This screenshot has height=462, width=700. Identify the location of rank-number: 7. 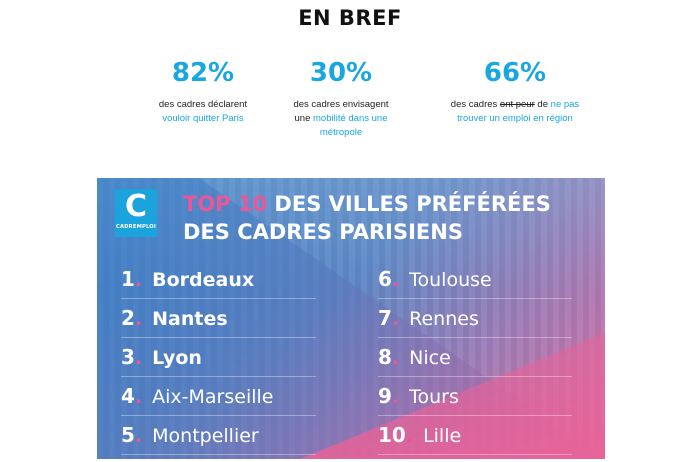
(385, 318).